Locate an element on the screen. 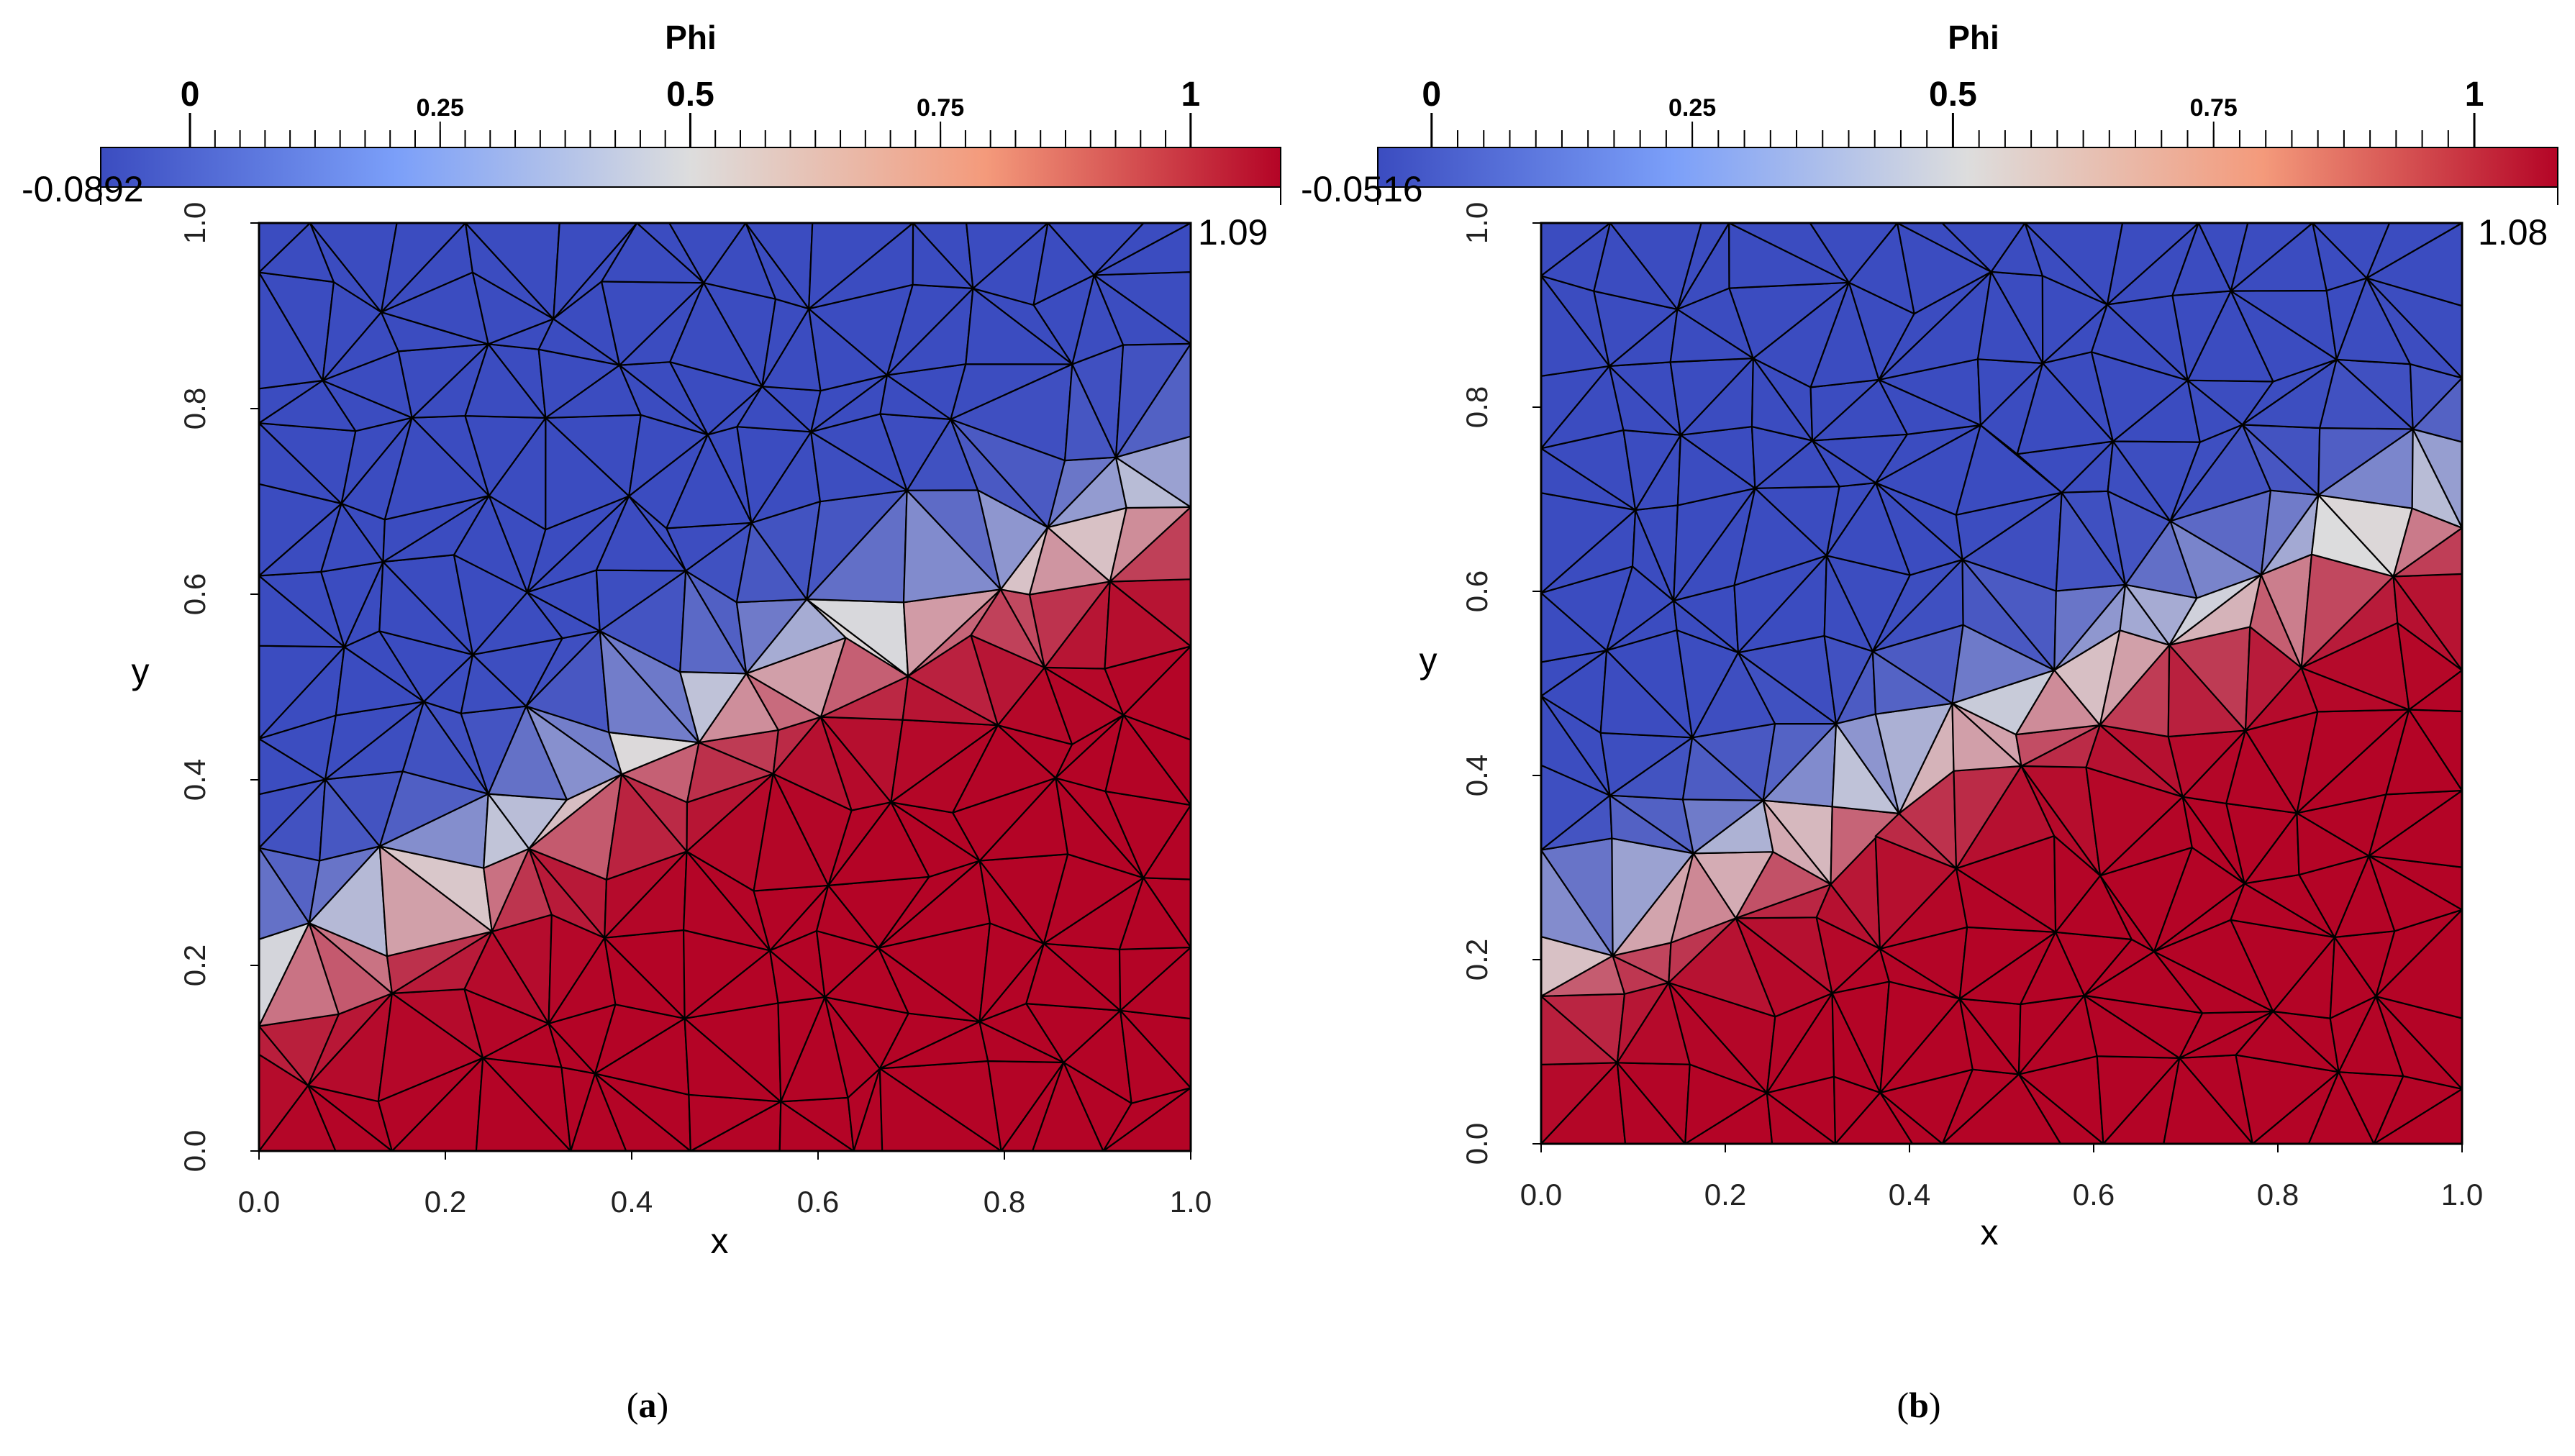 This screenshot has width=2575, height=1456. caption-a: (a) is located at coordinates (647, 1405).